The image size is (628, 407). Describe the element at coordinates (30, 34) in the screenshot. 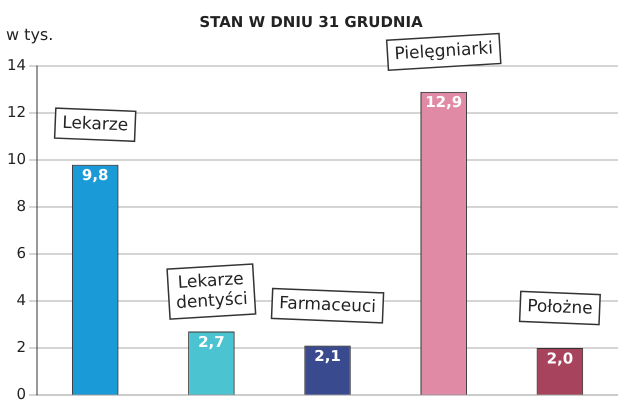

I see `y-axis-title: w tys.` at that location.